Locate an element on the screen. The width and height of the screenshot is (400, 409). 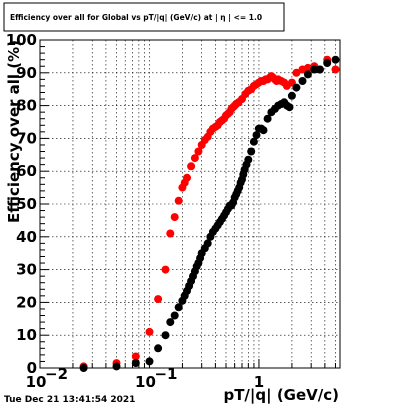
y-tick-label: 80 is located at coordinates (26, 106).